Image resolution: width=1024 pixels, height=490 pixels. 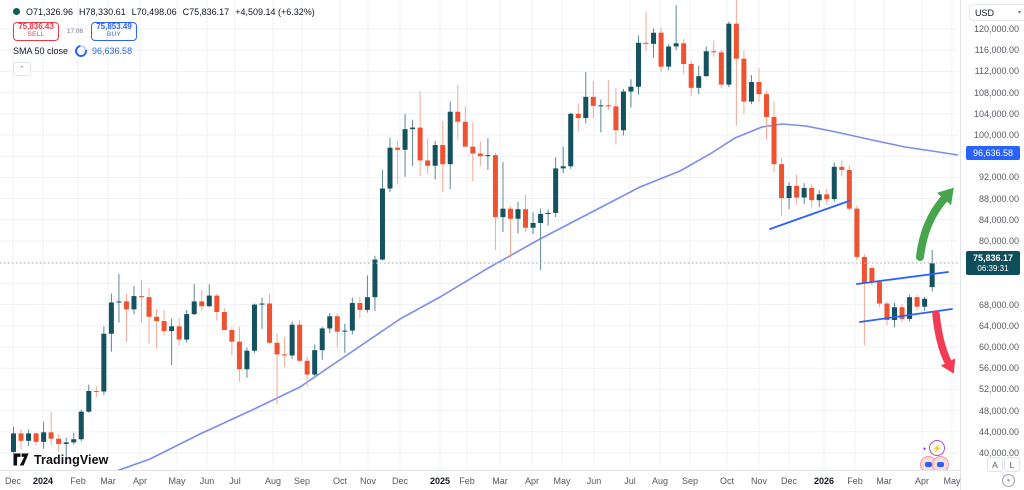 What do you see at coordinates (995, 464) in the screenshot?
I see `auto-scale-button: A` at bounding box center [995, 464].